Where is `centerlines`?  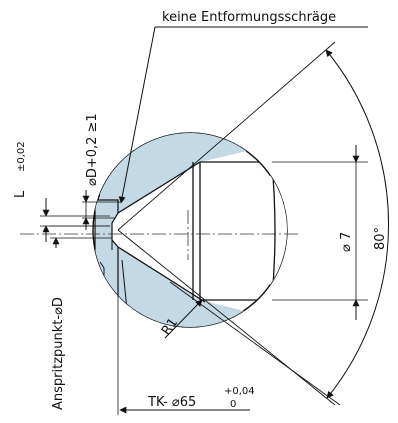
centerlines is located at coordinates (160, 235).